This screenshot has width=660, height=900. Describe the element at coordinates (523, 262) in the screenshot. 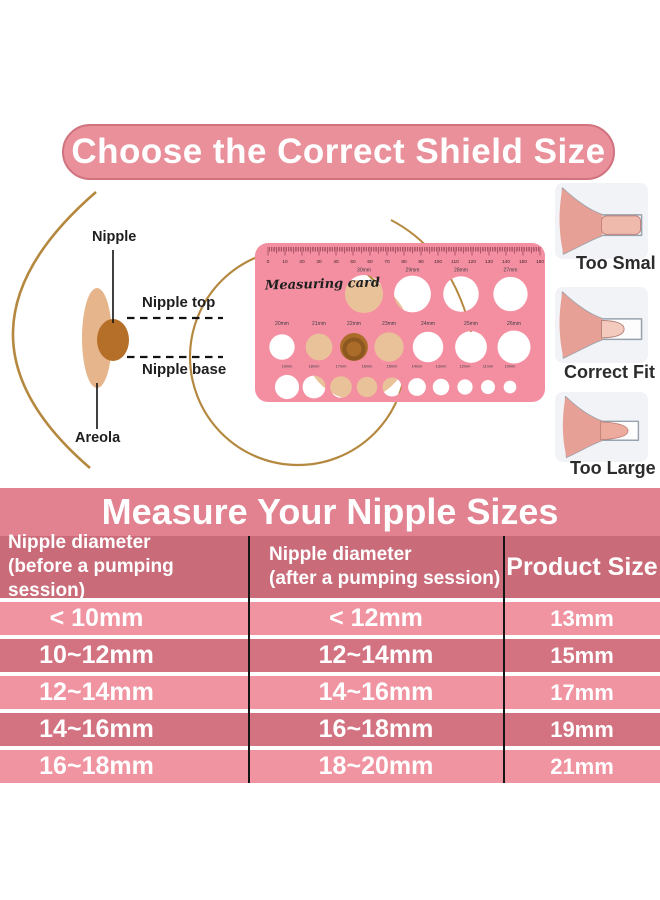

I see `ruler-number: 150` at that location.